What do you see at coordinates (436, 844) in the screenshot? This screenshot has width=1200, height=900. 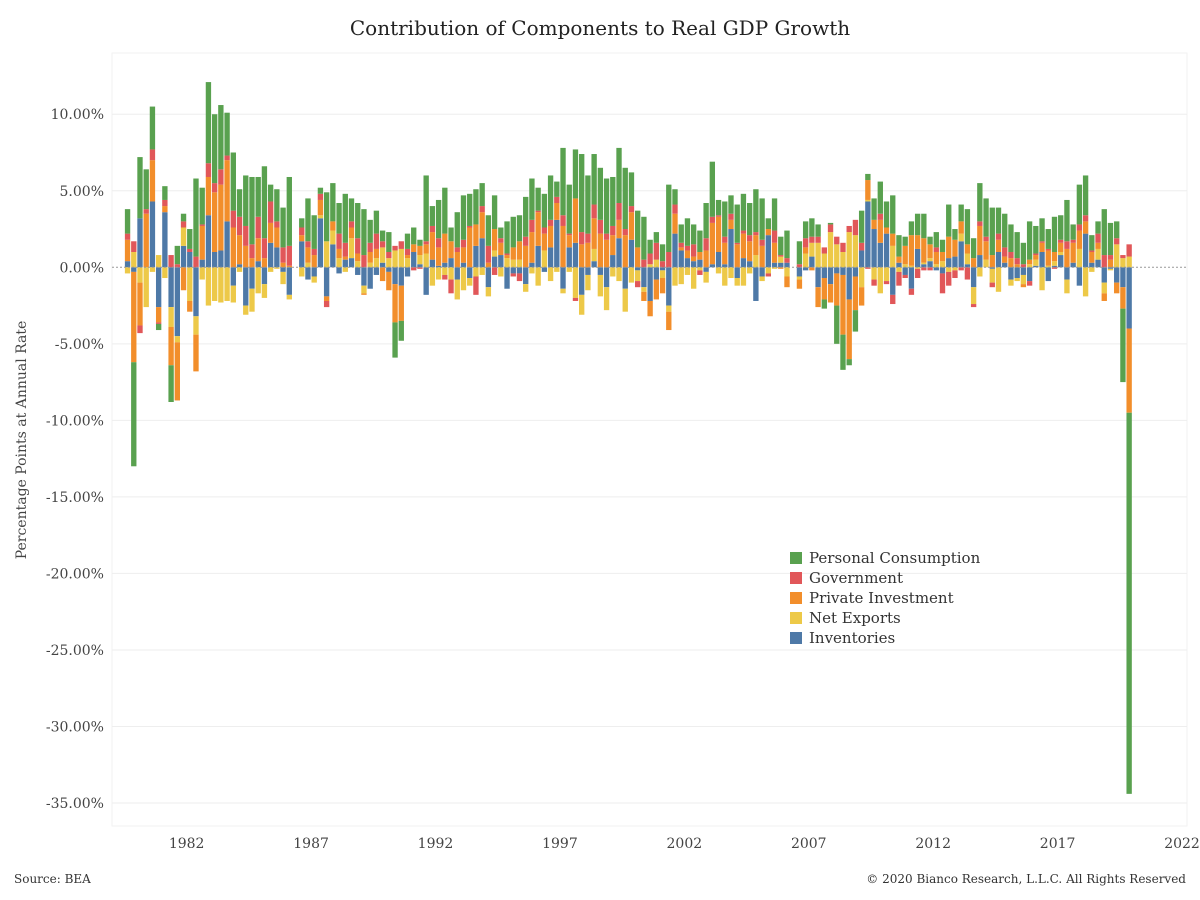 I see `x-tick-label: 1992` at bounding box center [436, 844].